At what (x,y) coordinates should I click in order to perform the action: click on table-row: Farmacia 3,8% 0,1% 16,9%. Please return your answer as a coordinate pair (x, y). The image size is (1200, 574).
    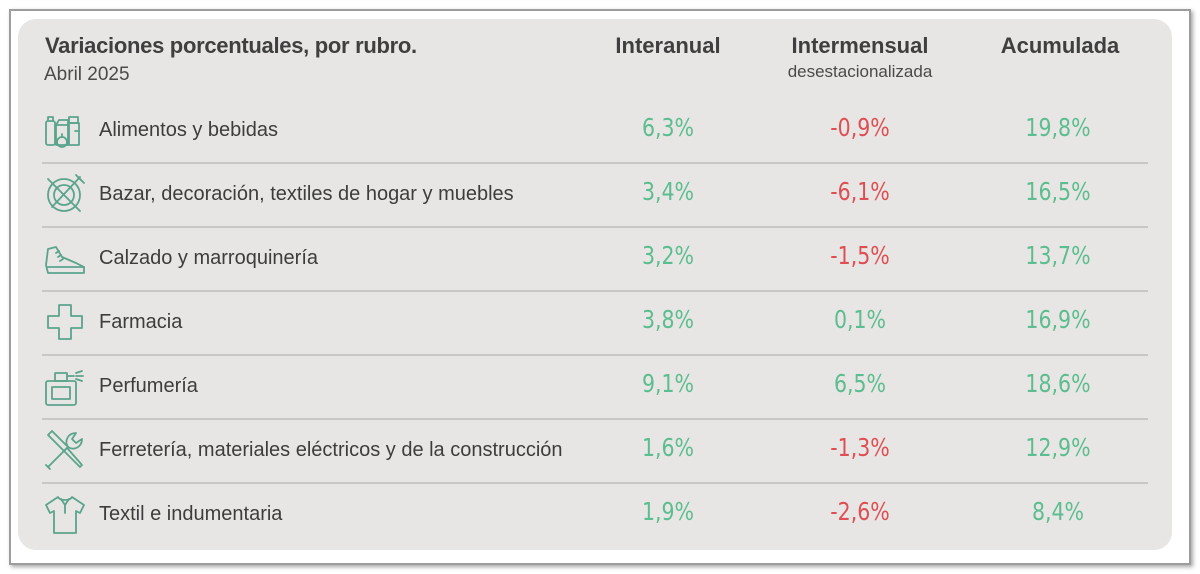
    Looking at the image, I should click on (595, 323).